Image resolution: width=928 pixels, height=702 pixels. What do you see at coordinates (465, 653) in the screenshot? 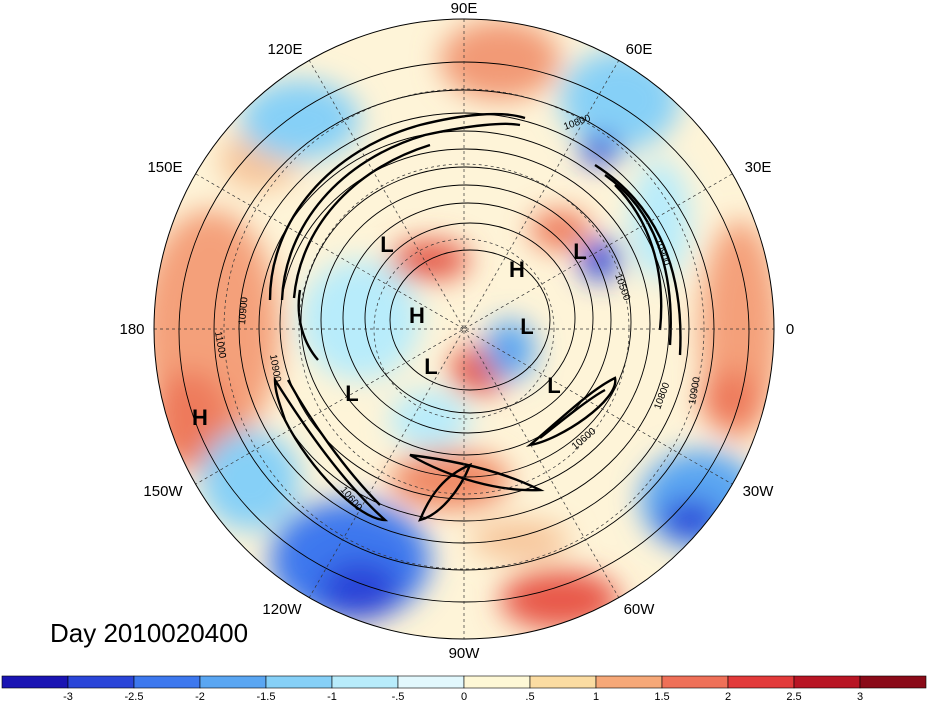
I see `lon-label: 90W` at bounding box center [465, 653].